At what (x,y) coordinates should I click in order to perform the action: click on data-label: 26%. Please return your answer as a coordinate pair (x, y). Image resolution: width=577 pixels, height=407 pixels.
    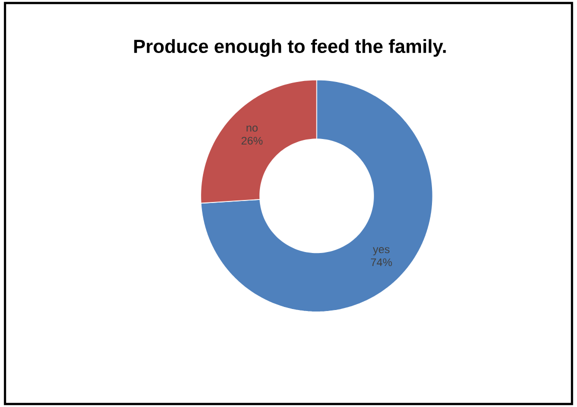
    Looking at the image, I should click on (252, 140).